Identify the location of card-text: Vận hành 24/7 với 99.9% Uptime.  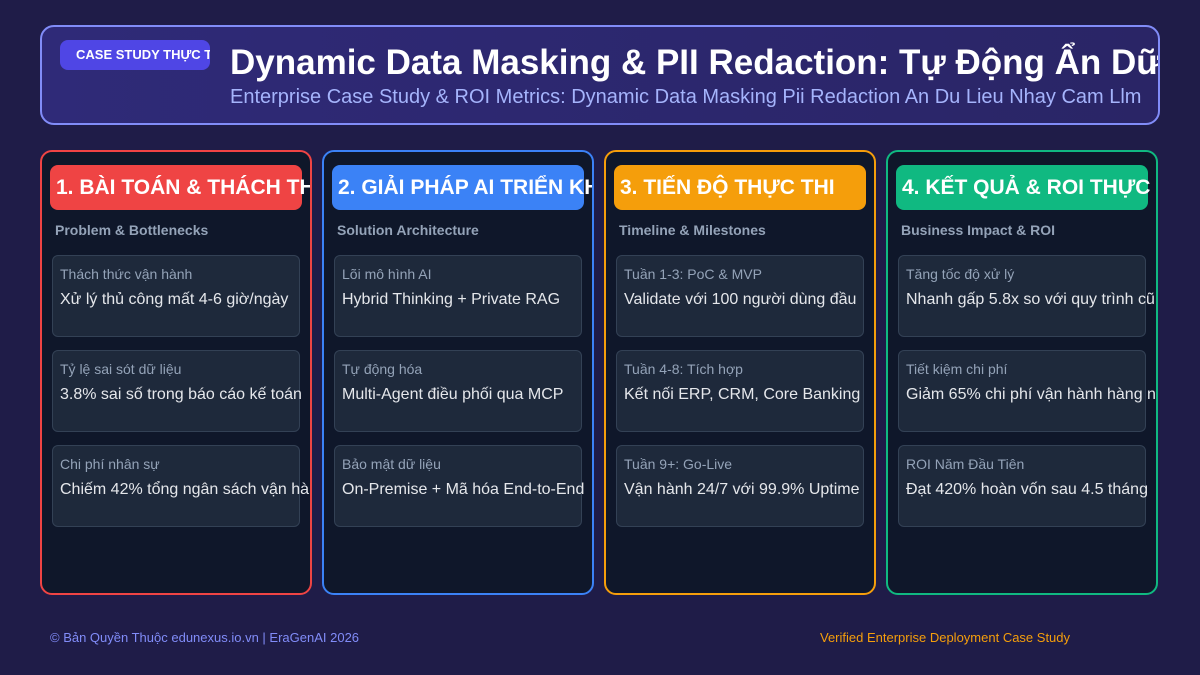
(742, 489).